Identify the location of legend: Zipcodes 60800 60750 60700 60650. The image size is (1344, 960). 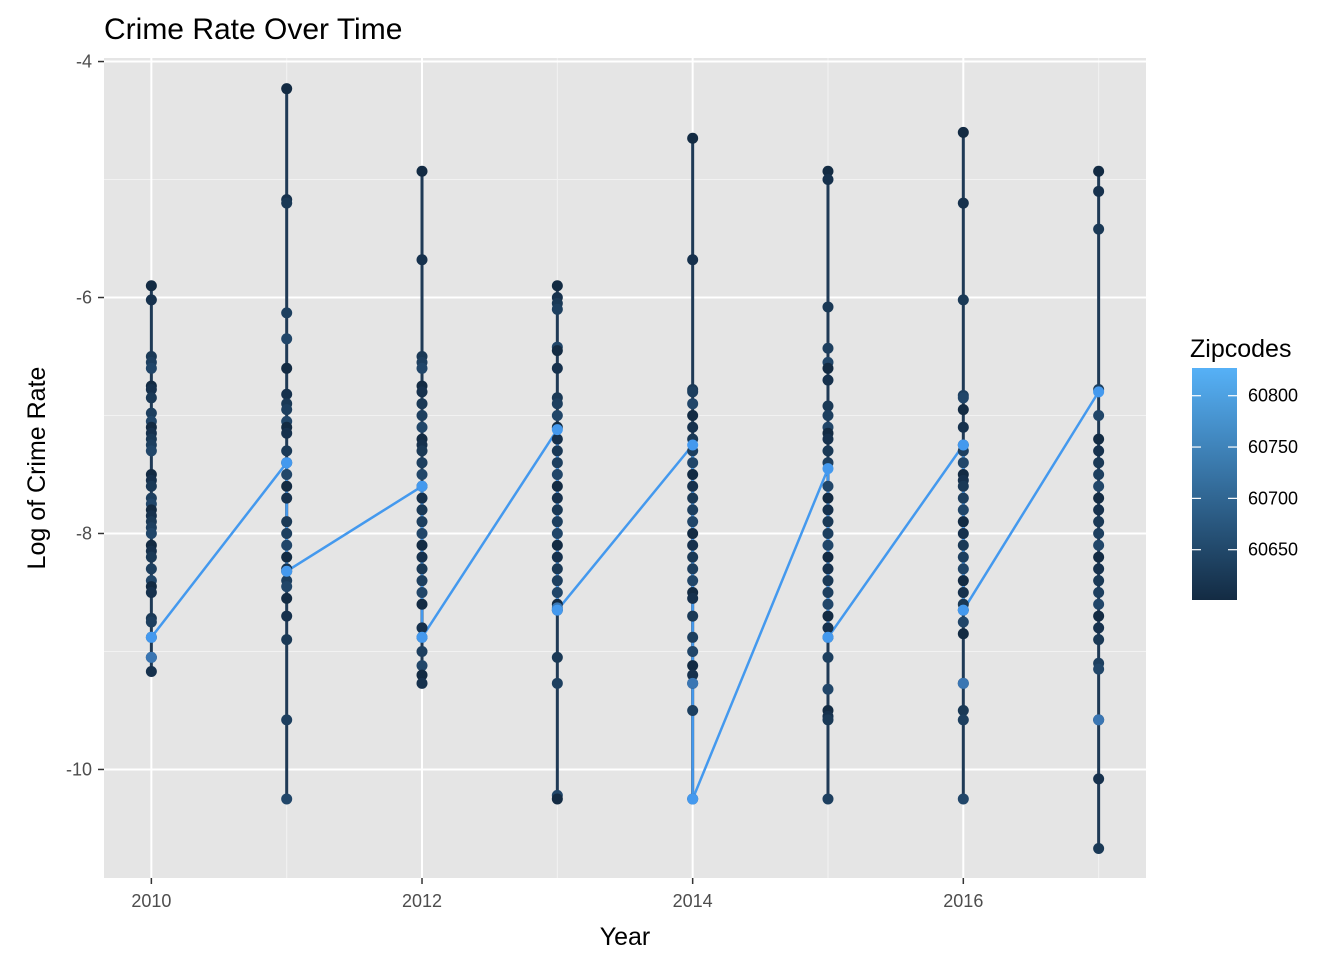
(1244, 467).